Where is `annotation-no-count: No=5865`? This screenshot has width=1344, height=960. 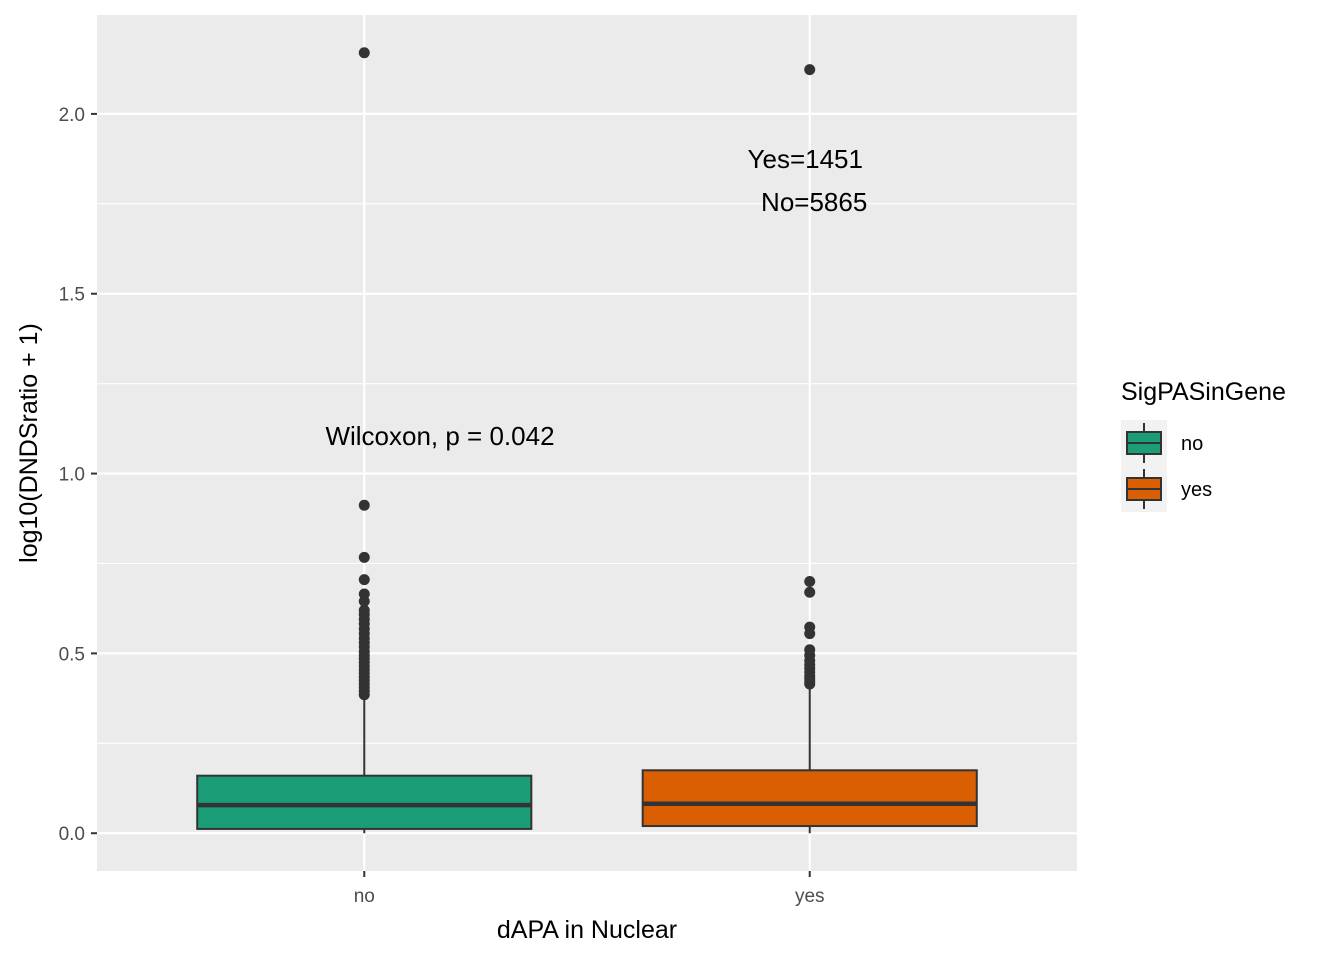
annotation-no-count: No=5865 is located at coordinates (814, 202).